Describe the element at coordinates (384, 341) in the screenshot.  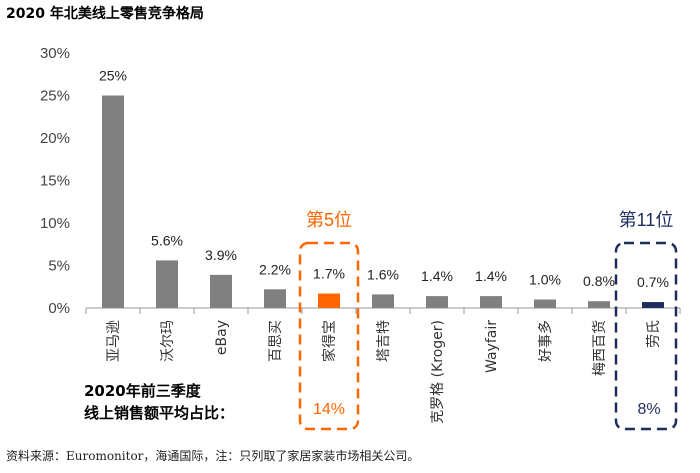
I see `x-tick-label: 塔吉特` at that location.